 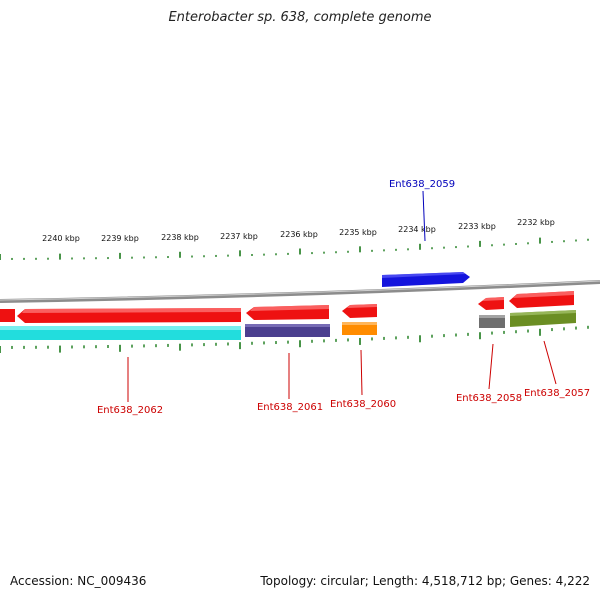 What do you see at coordinates (536, 222) in the screenshot?
I see `scale-label-2232: 2232 kbp` at bounding box center [536, 222].